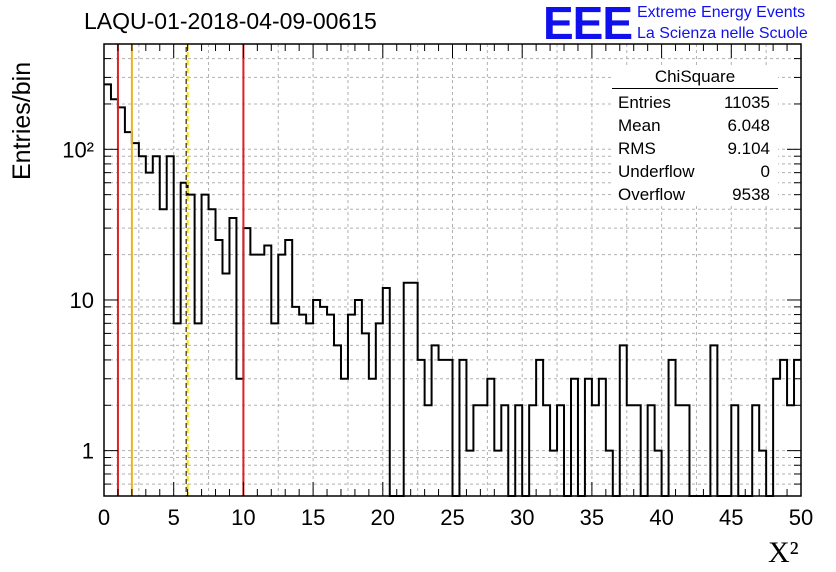 This screenshot has width=836, height=572. Describe the element at coordinates (592, 517) in the screenshot. I see `x-tick-label: 35` at that location.